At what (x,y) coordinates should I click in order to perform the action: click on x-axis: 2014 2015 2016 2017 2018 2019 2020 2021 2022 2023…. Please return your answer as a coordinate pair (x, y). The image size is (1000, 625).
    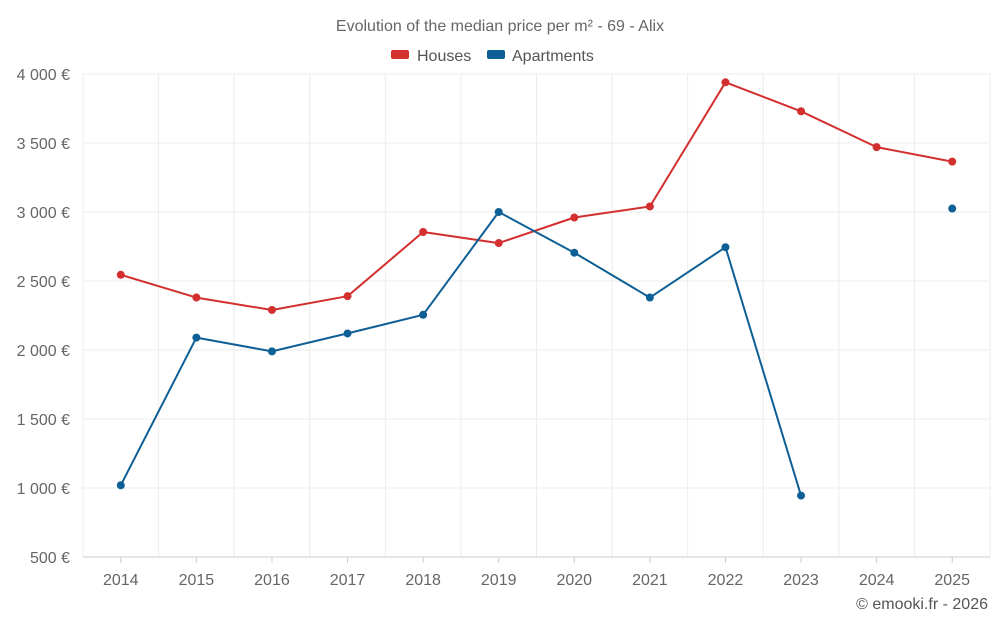
    Looking at the image, I should click on (536, 572).